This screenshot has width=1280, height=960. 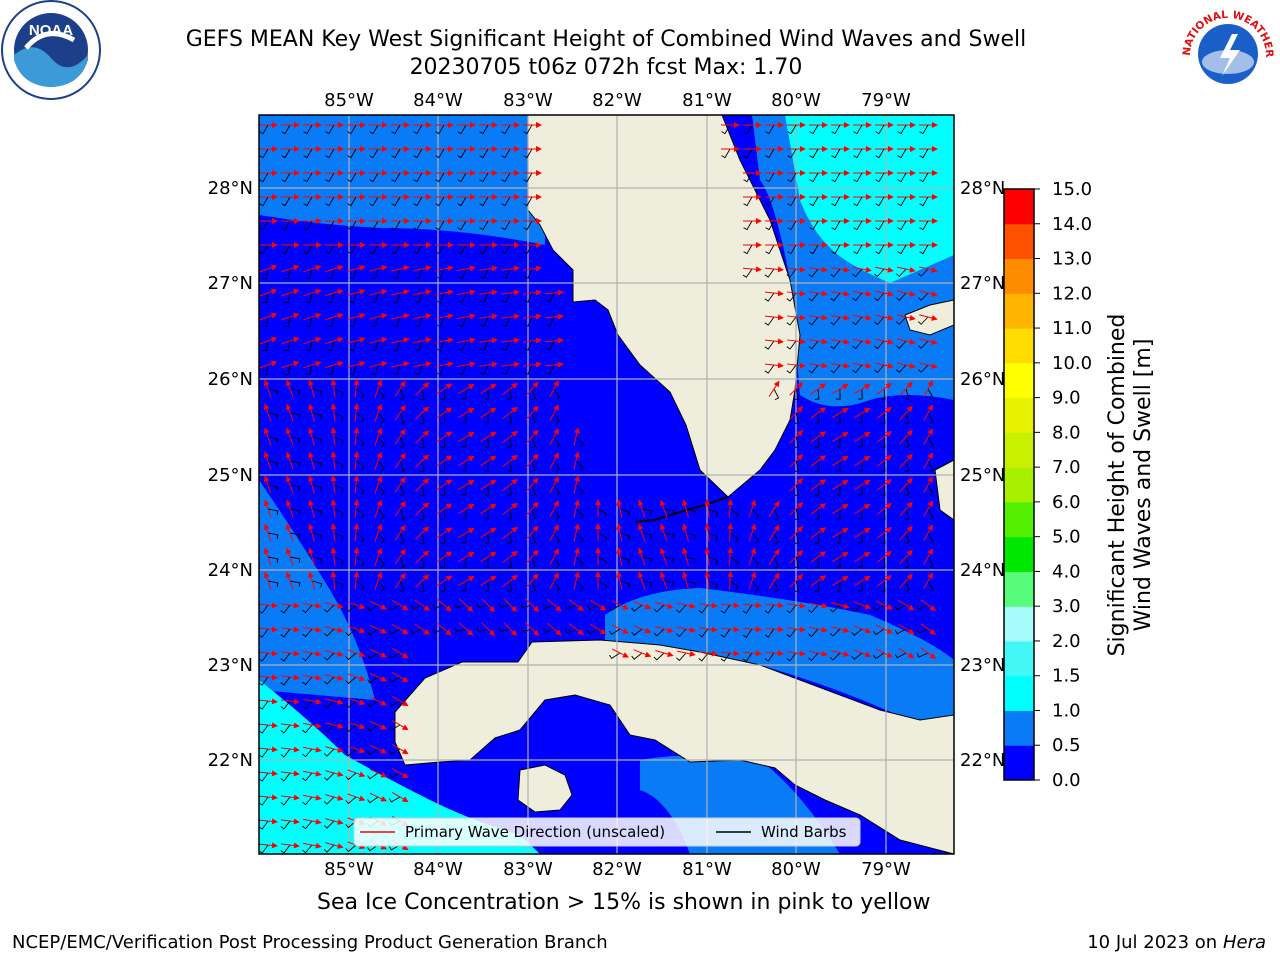 What do you see at coordinates (1072, 328) in the screenshot?
I see `colorbar-tick-label: 11.0` at bounding box center [1072, 328].